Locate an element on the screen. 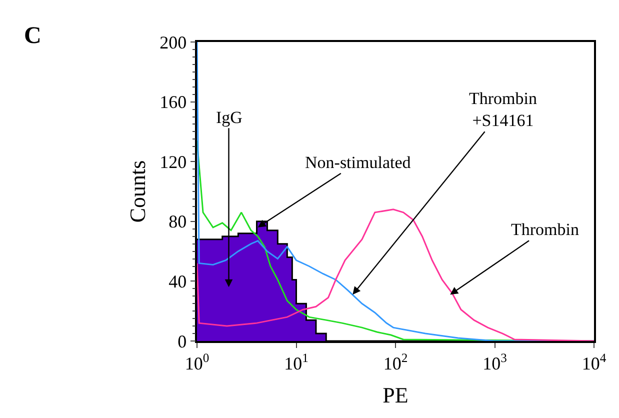 The image size is (619, 418). y-axis-title: Counts is located at coordinates (137, 191).